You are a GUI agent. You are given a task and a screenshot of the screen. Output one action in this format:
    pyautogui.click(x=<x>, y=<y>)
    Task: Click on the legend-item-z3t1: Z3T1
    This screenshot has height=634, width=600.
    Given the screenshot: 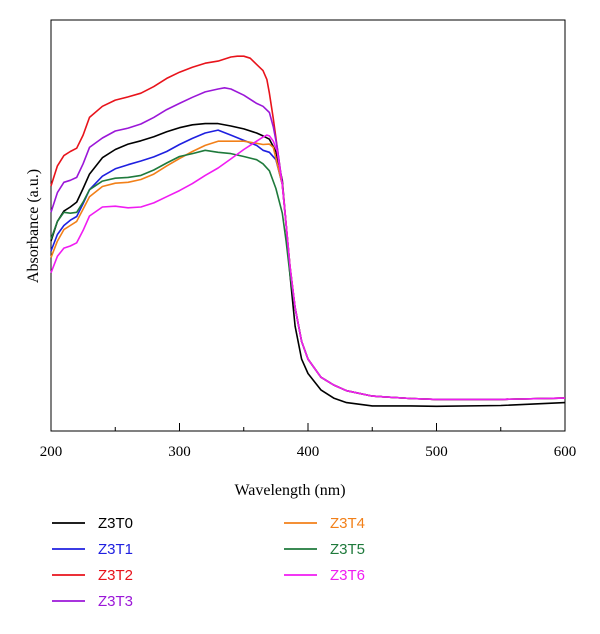 What is the action you would take?
    pyautogui.click(x=92, y=549)
    